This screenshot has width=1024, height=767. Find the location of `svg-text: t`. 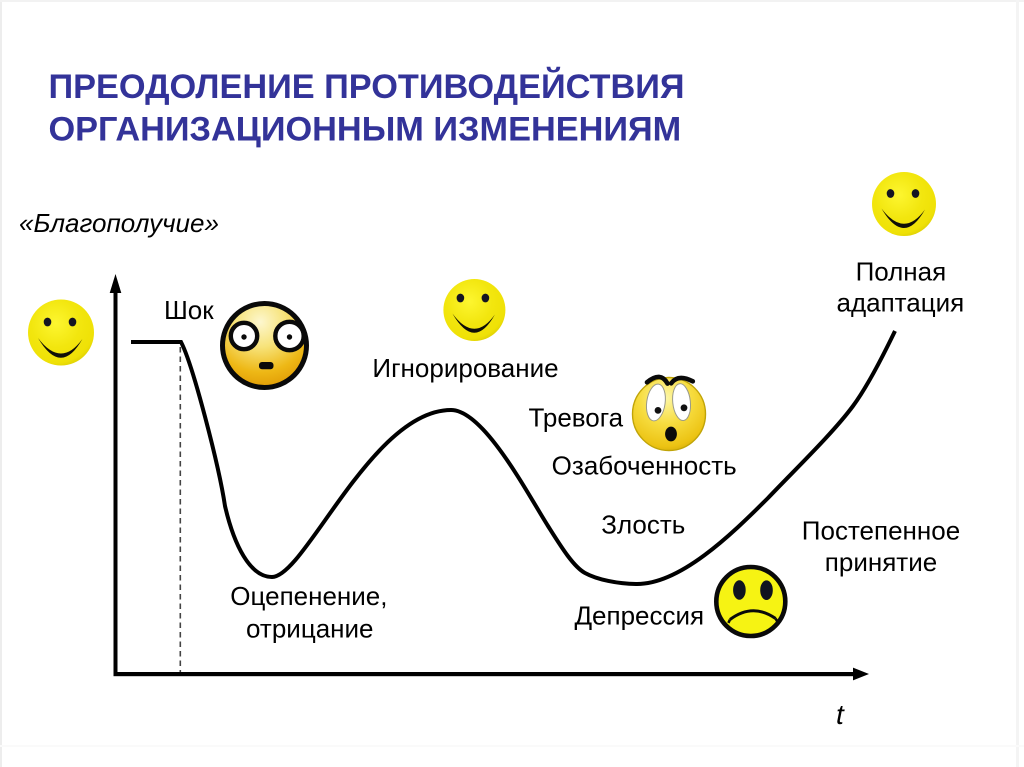

svg-text: t is located at coordinates (840, 714).